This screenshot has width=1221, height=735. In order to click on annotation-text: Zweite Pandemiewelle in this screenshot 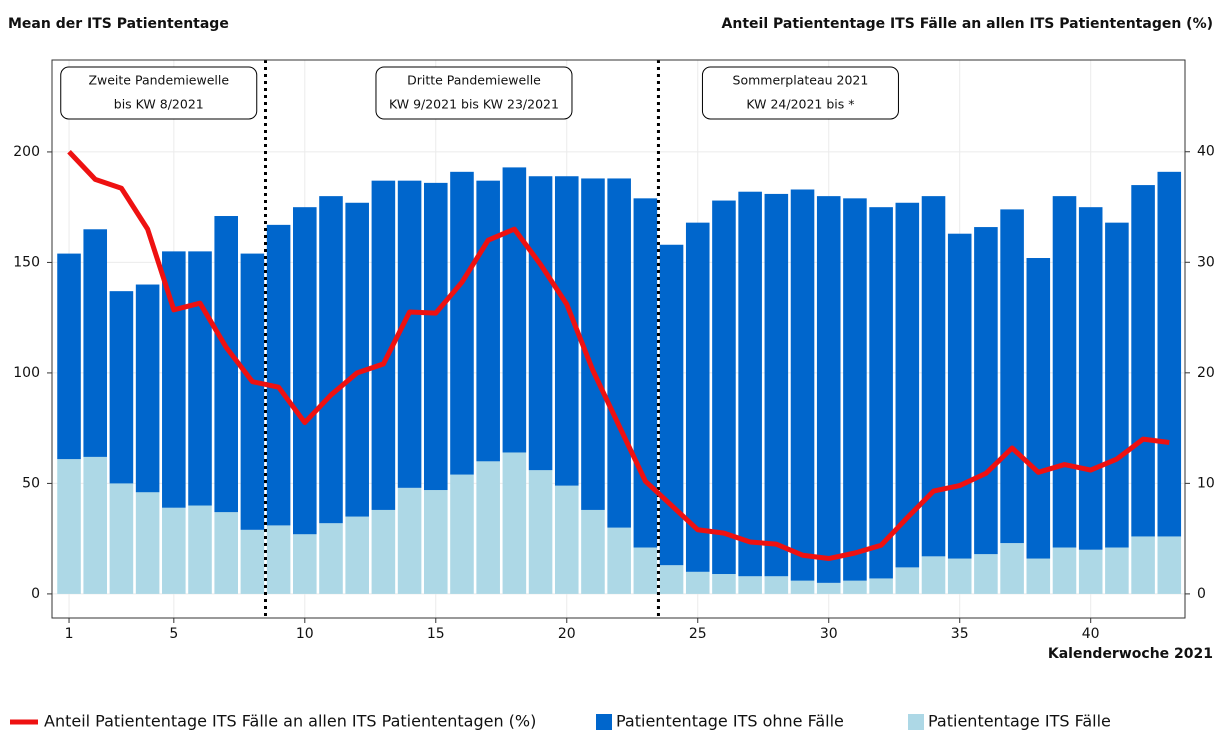, I will do `click(158, 80)`.